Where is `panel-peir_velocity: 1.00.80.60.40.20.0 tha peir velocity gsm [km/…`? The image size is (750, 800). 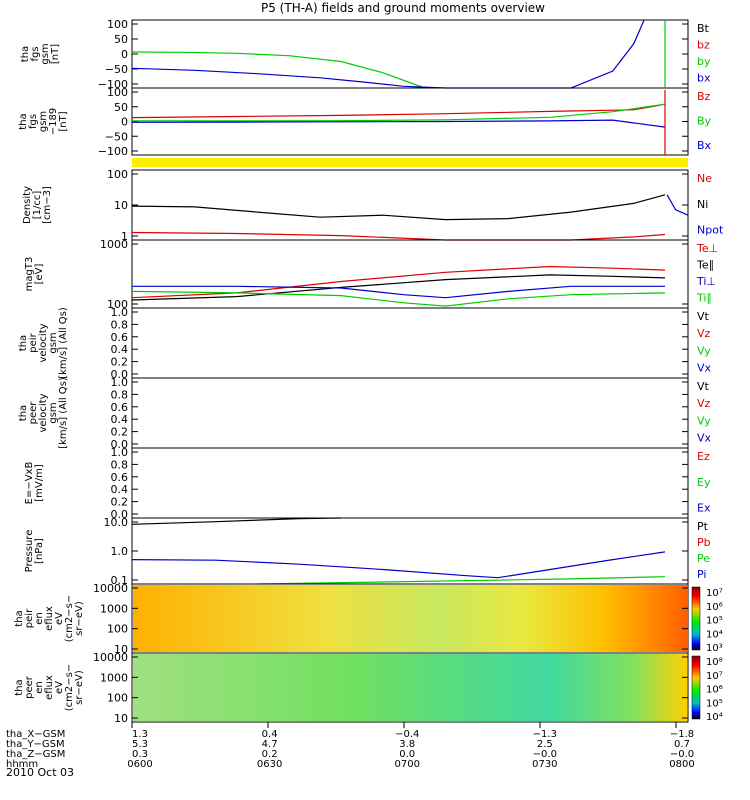 panel-peir_velocity: 1.00.80.60.40.20.0 tha peir velocity gsm [km/… is located at coordinates (365, 343).